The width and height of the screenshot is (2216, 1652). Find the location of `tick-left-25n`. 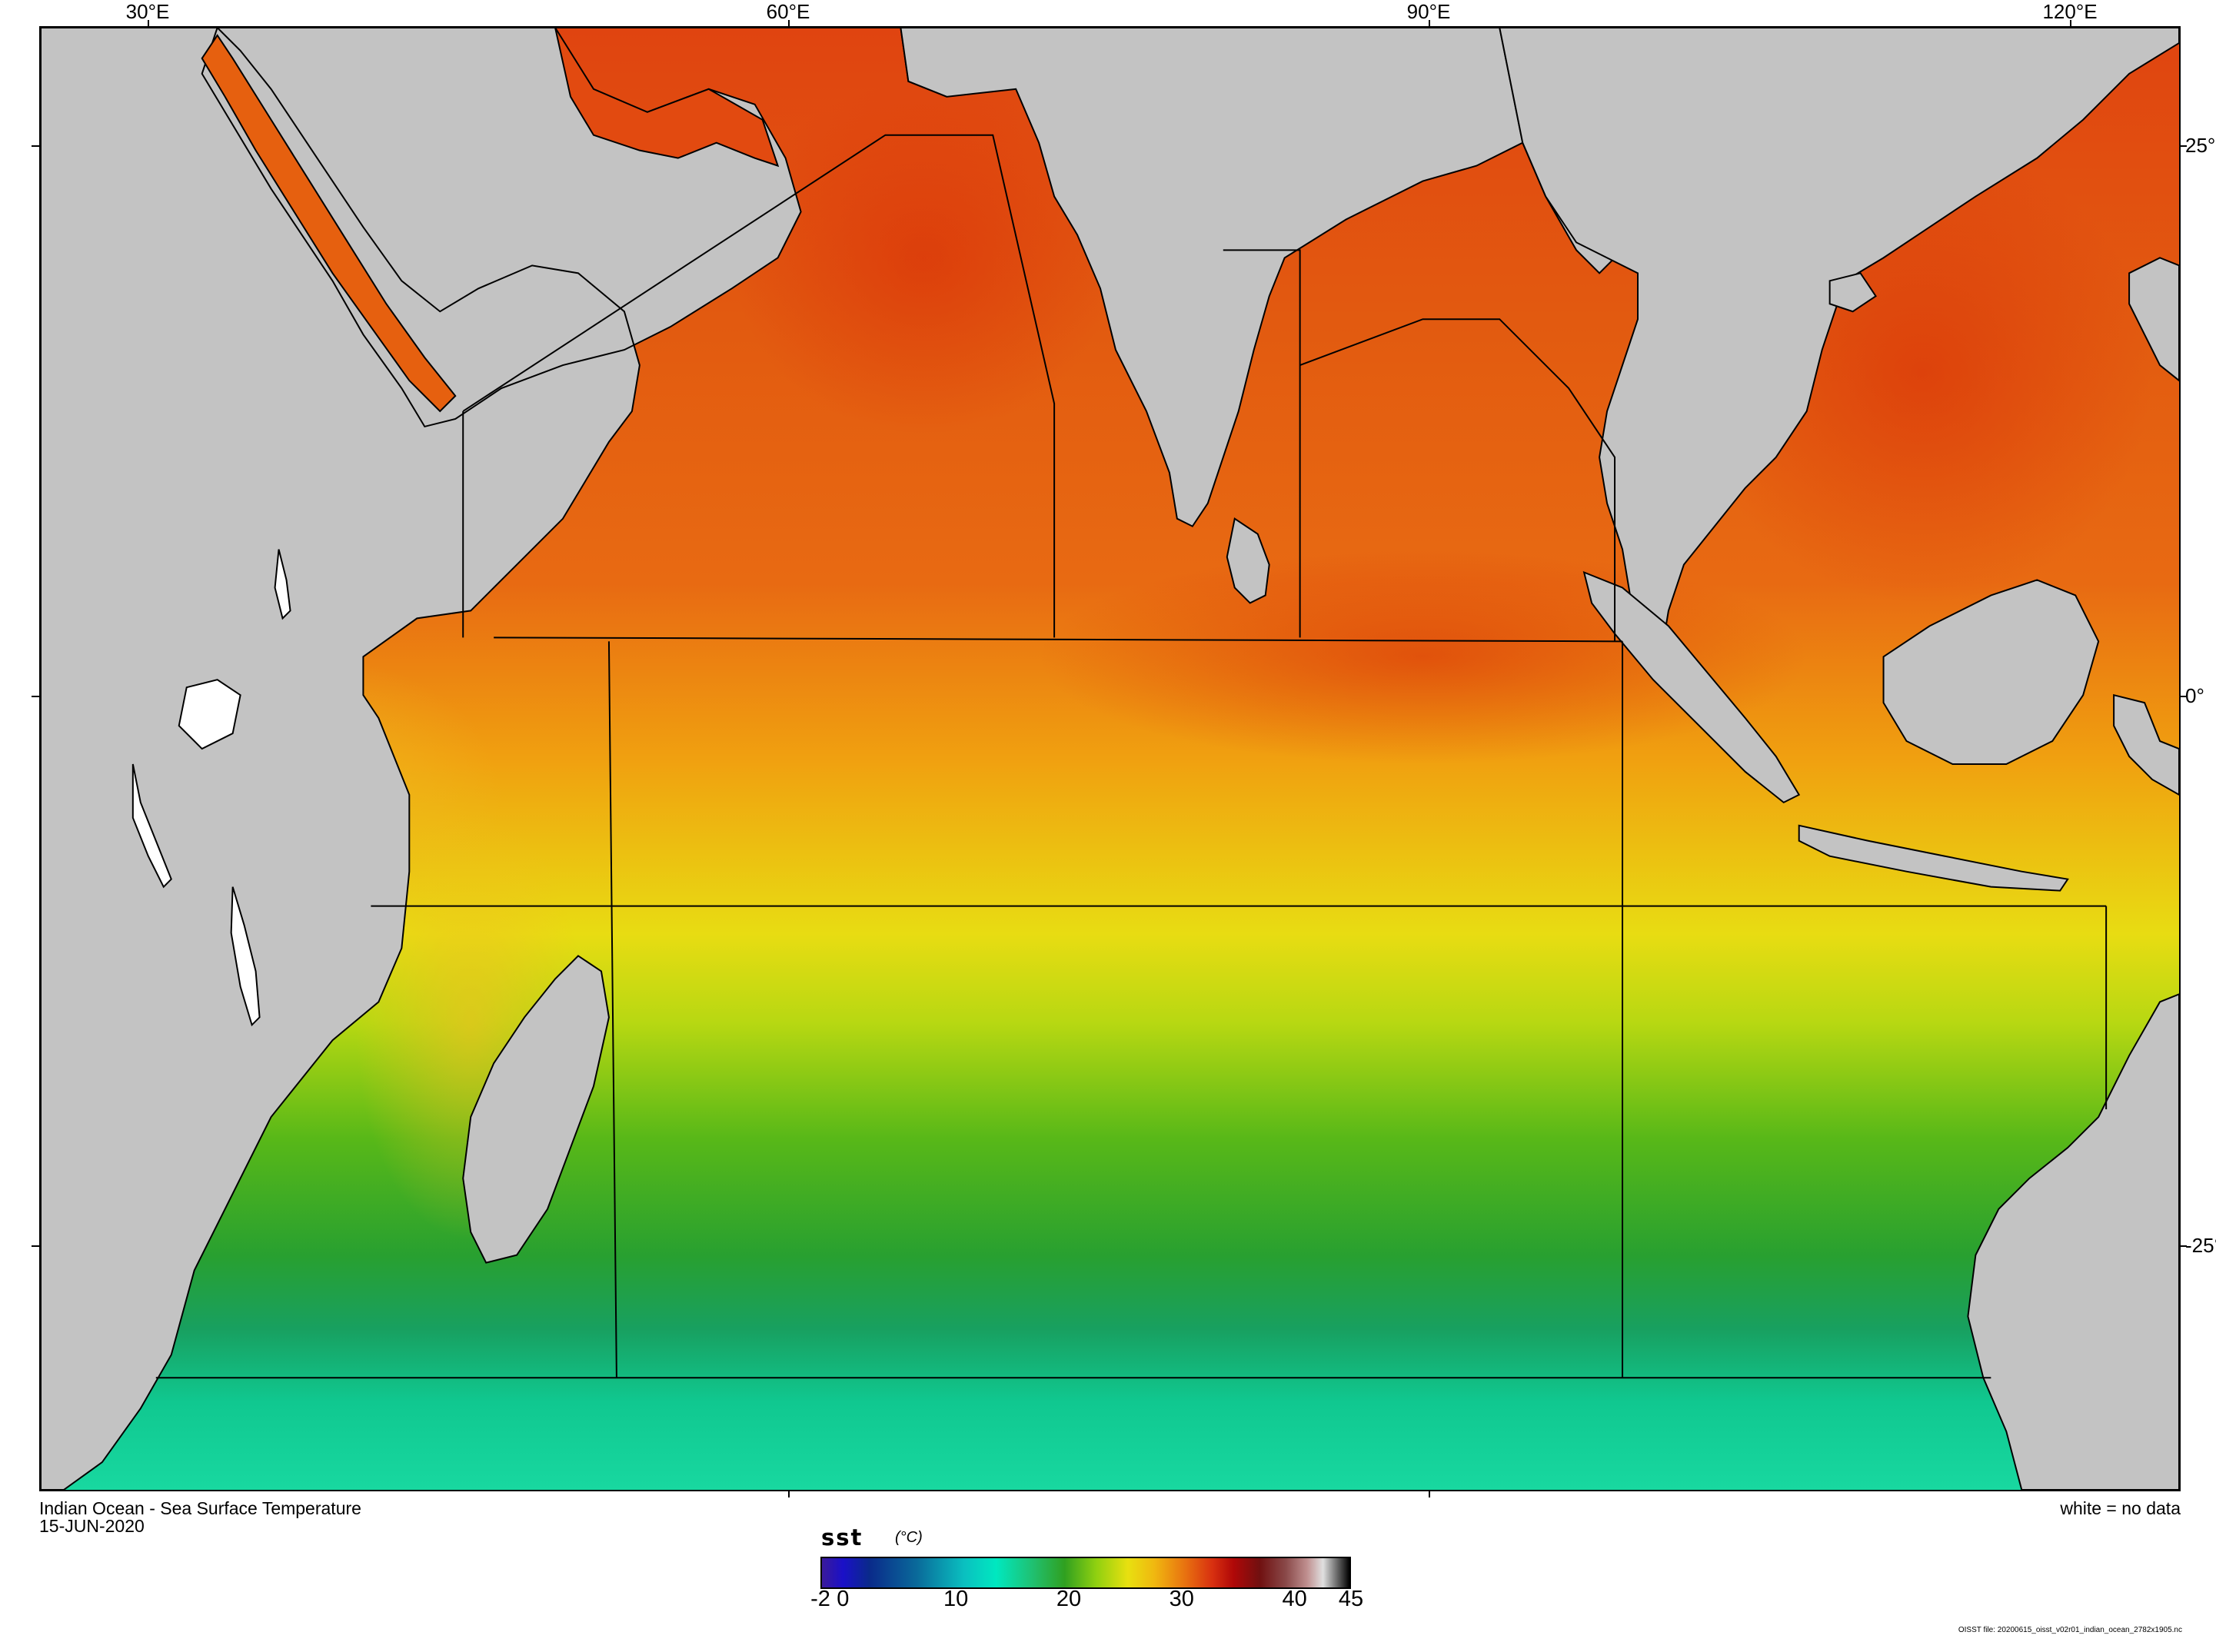

tick-left-25n is located at coordinates (36, 146).